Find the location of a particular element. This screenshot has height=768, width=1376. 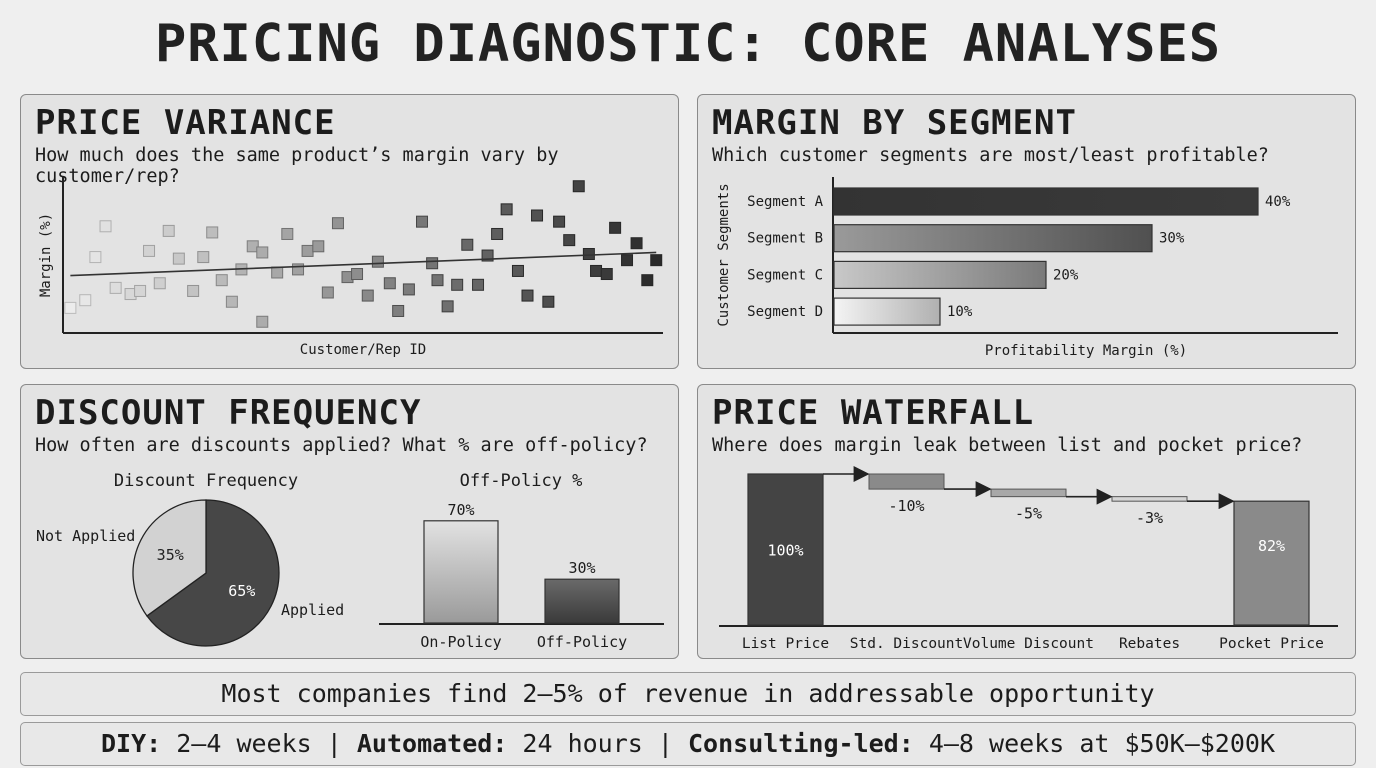

waterfall-category-label: Std. Discount is located at coordinates (907, 644).